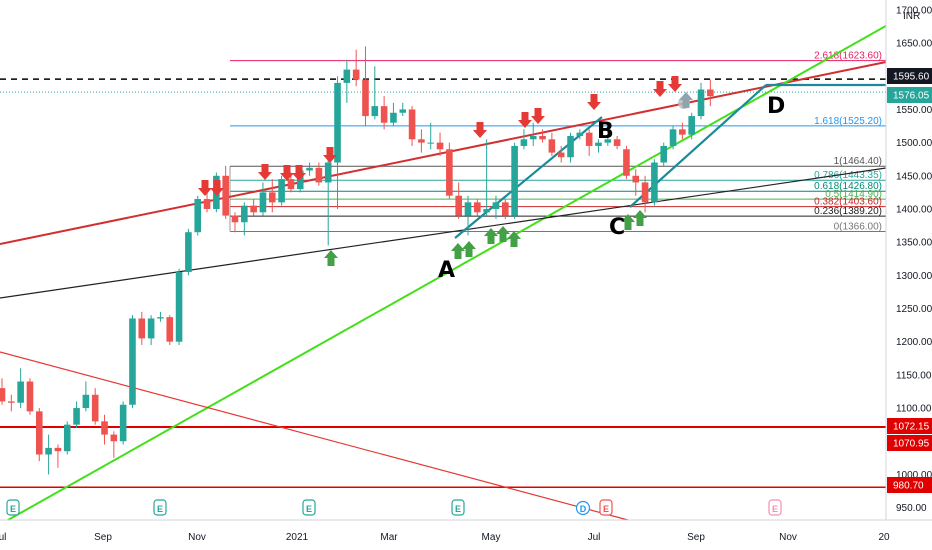  I want to click on y-axis-tick-label: 1250.00, so click(914, 309).